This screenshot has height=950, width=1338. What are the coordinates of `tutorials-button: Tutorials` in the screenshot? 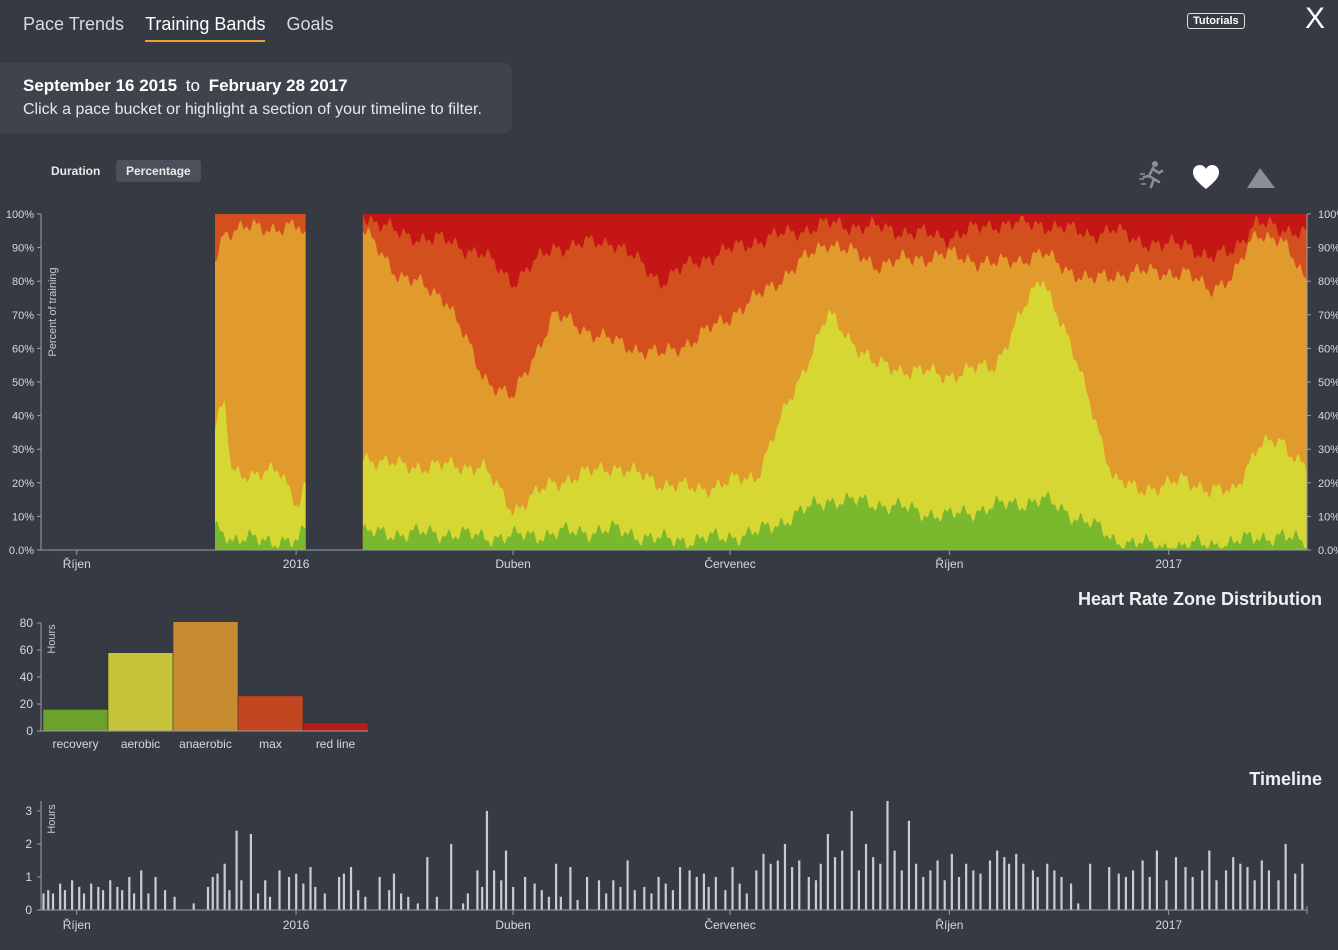 It's located at (1216, 21).